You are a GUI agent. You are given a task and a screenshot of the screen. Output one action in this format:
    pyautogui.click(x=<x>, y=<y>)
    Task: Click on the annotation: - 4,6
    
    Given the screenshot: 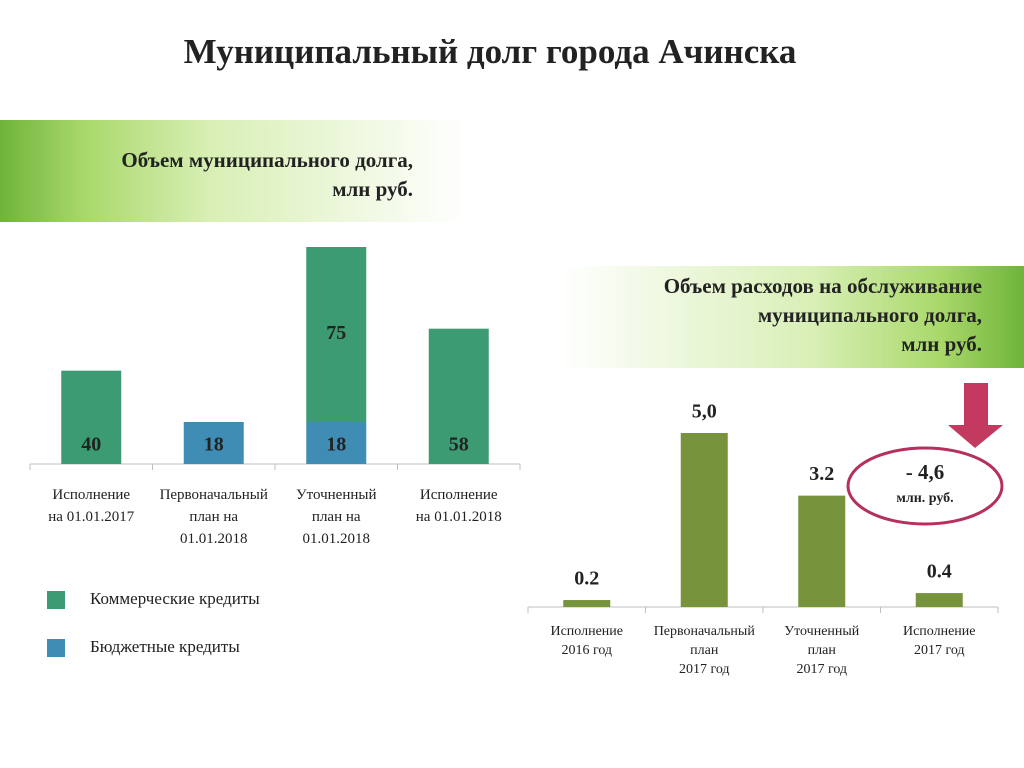 What is the action you would take?
    pyautogui.click(x=925, y=472)
    